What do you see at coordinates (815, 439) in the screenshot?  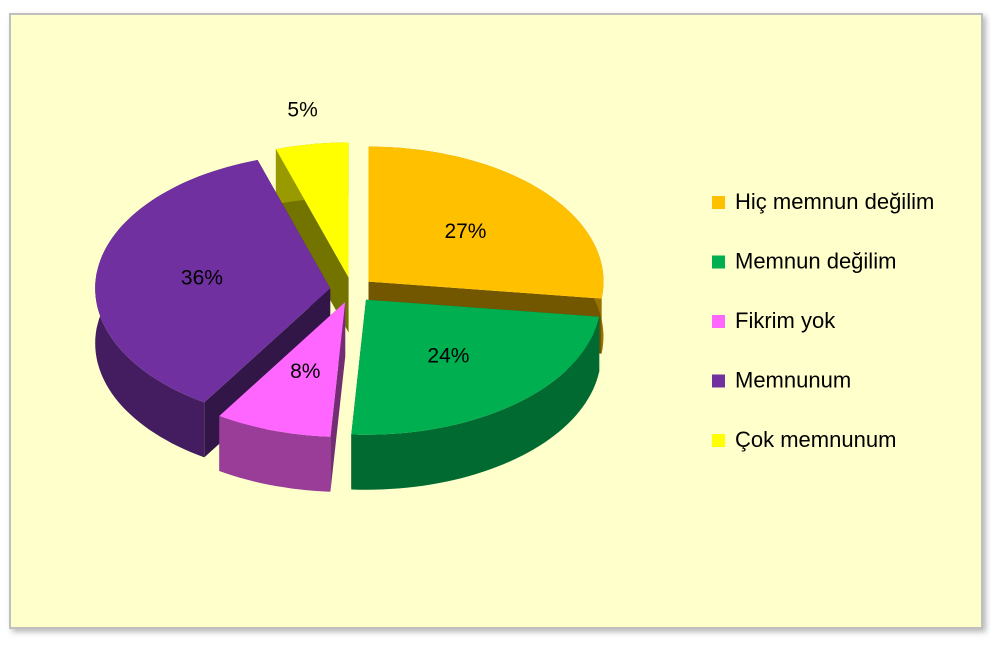 I see `legend-label: Çok memnunum` at bounding box center [815, 439].